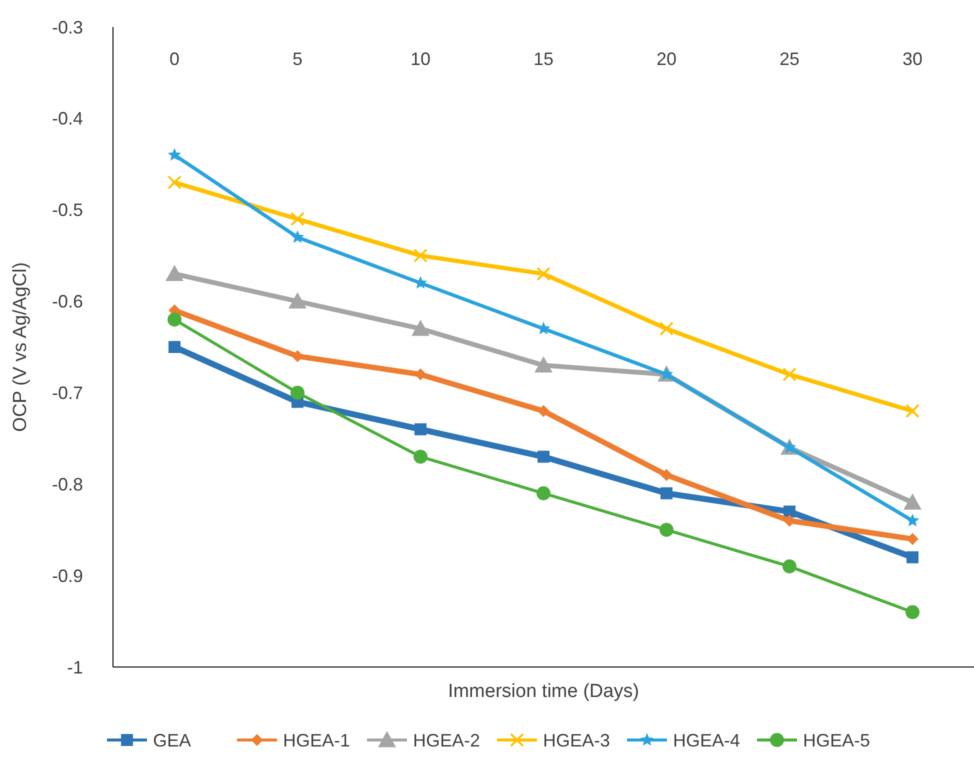 This screenshot has width=974, height=776. What do you see at coordinates (174, 59) in the screenshot?
I see `x-tick-label: 0` at bounding box center [174, 59].